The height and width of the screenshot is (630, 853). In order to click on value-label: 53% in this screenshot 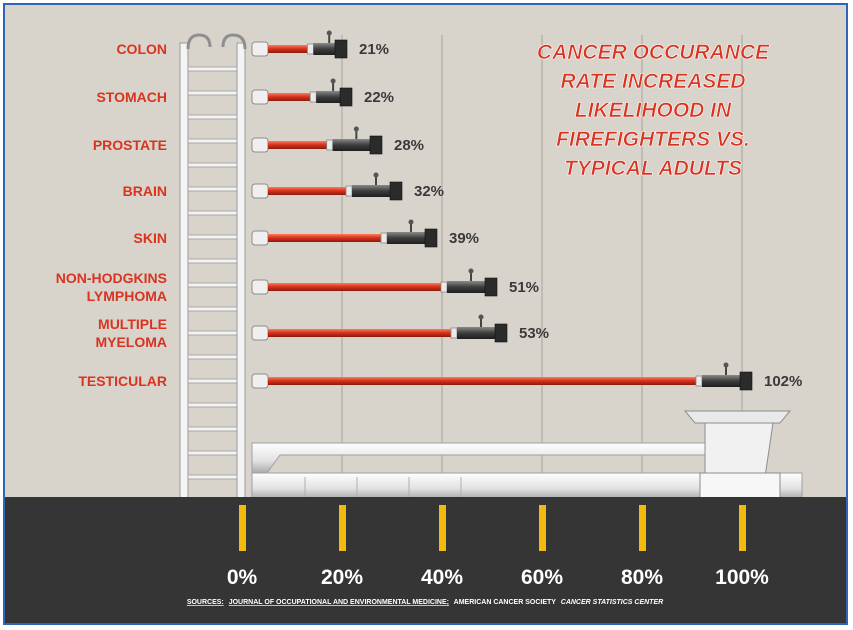, I will do `click(534, 333)`.